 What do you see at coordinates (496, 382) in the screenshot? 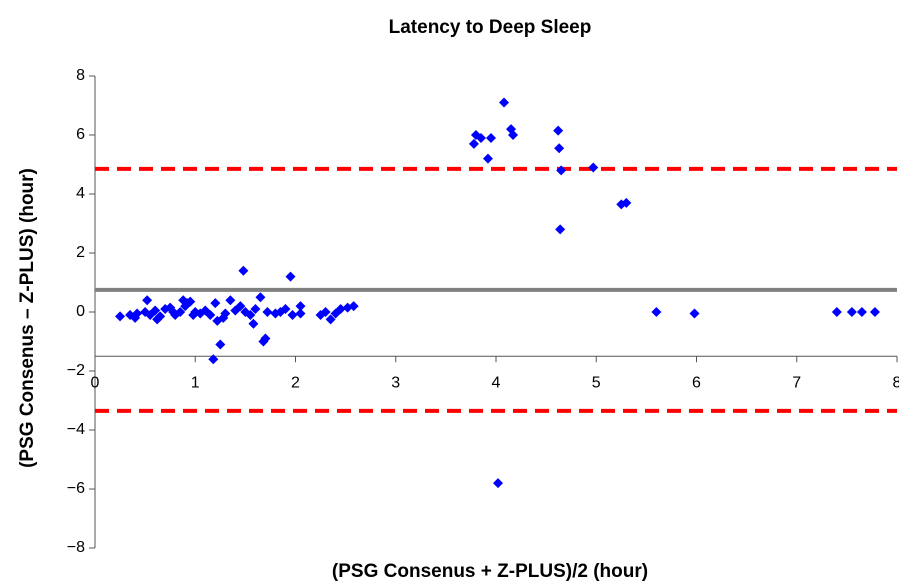
I see `x-tick-label: 4` at bounding box center [496, 382].